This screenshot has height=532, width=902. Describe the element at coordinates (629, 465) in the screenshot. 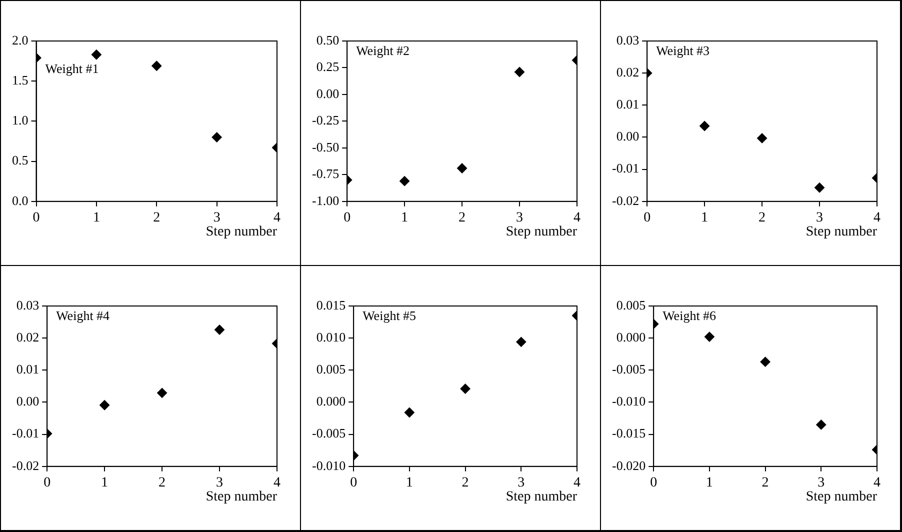

I see `y-tick-label: -0.020` at that location.